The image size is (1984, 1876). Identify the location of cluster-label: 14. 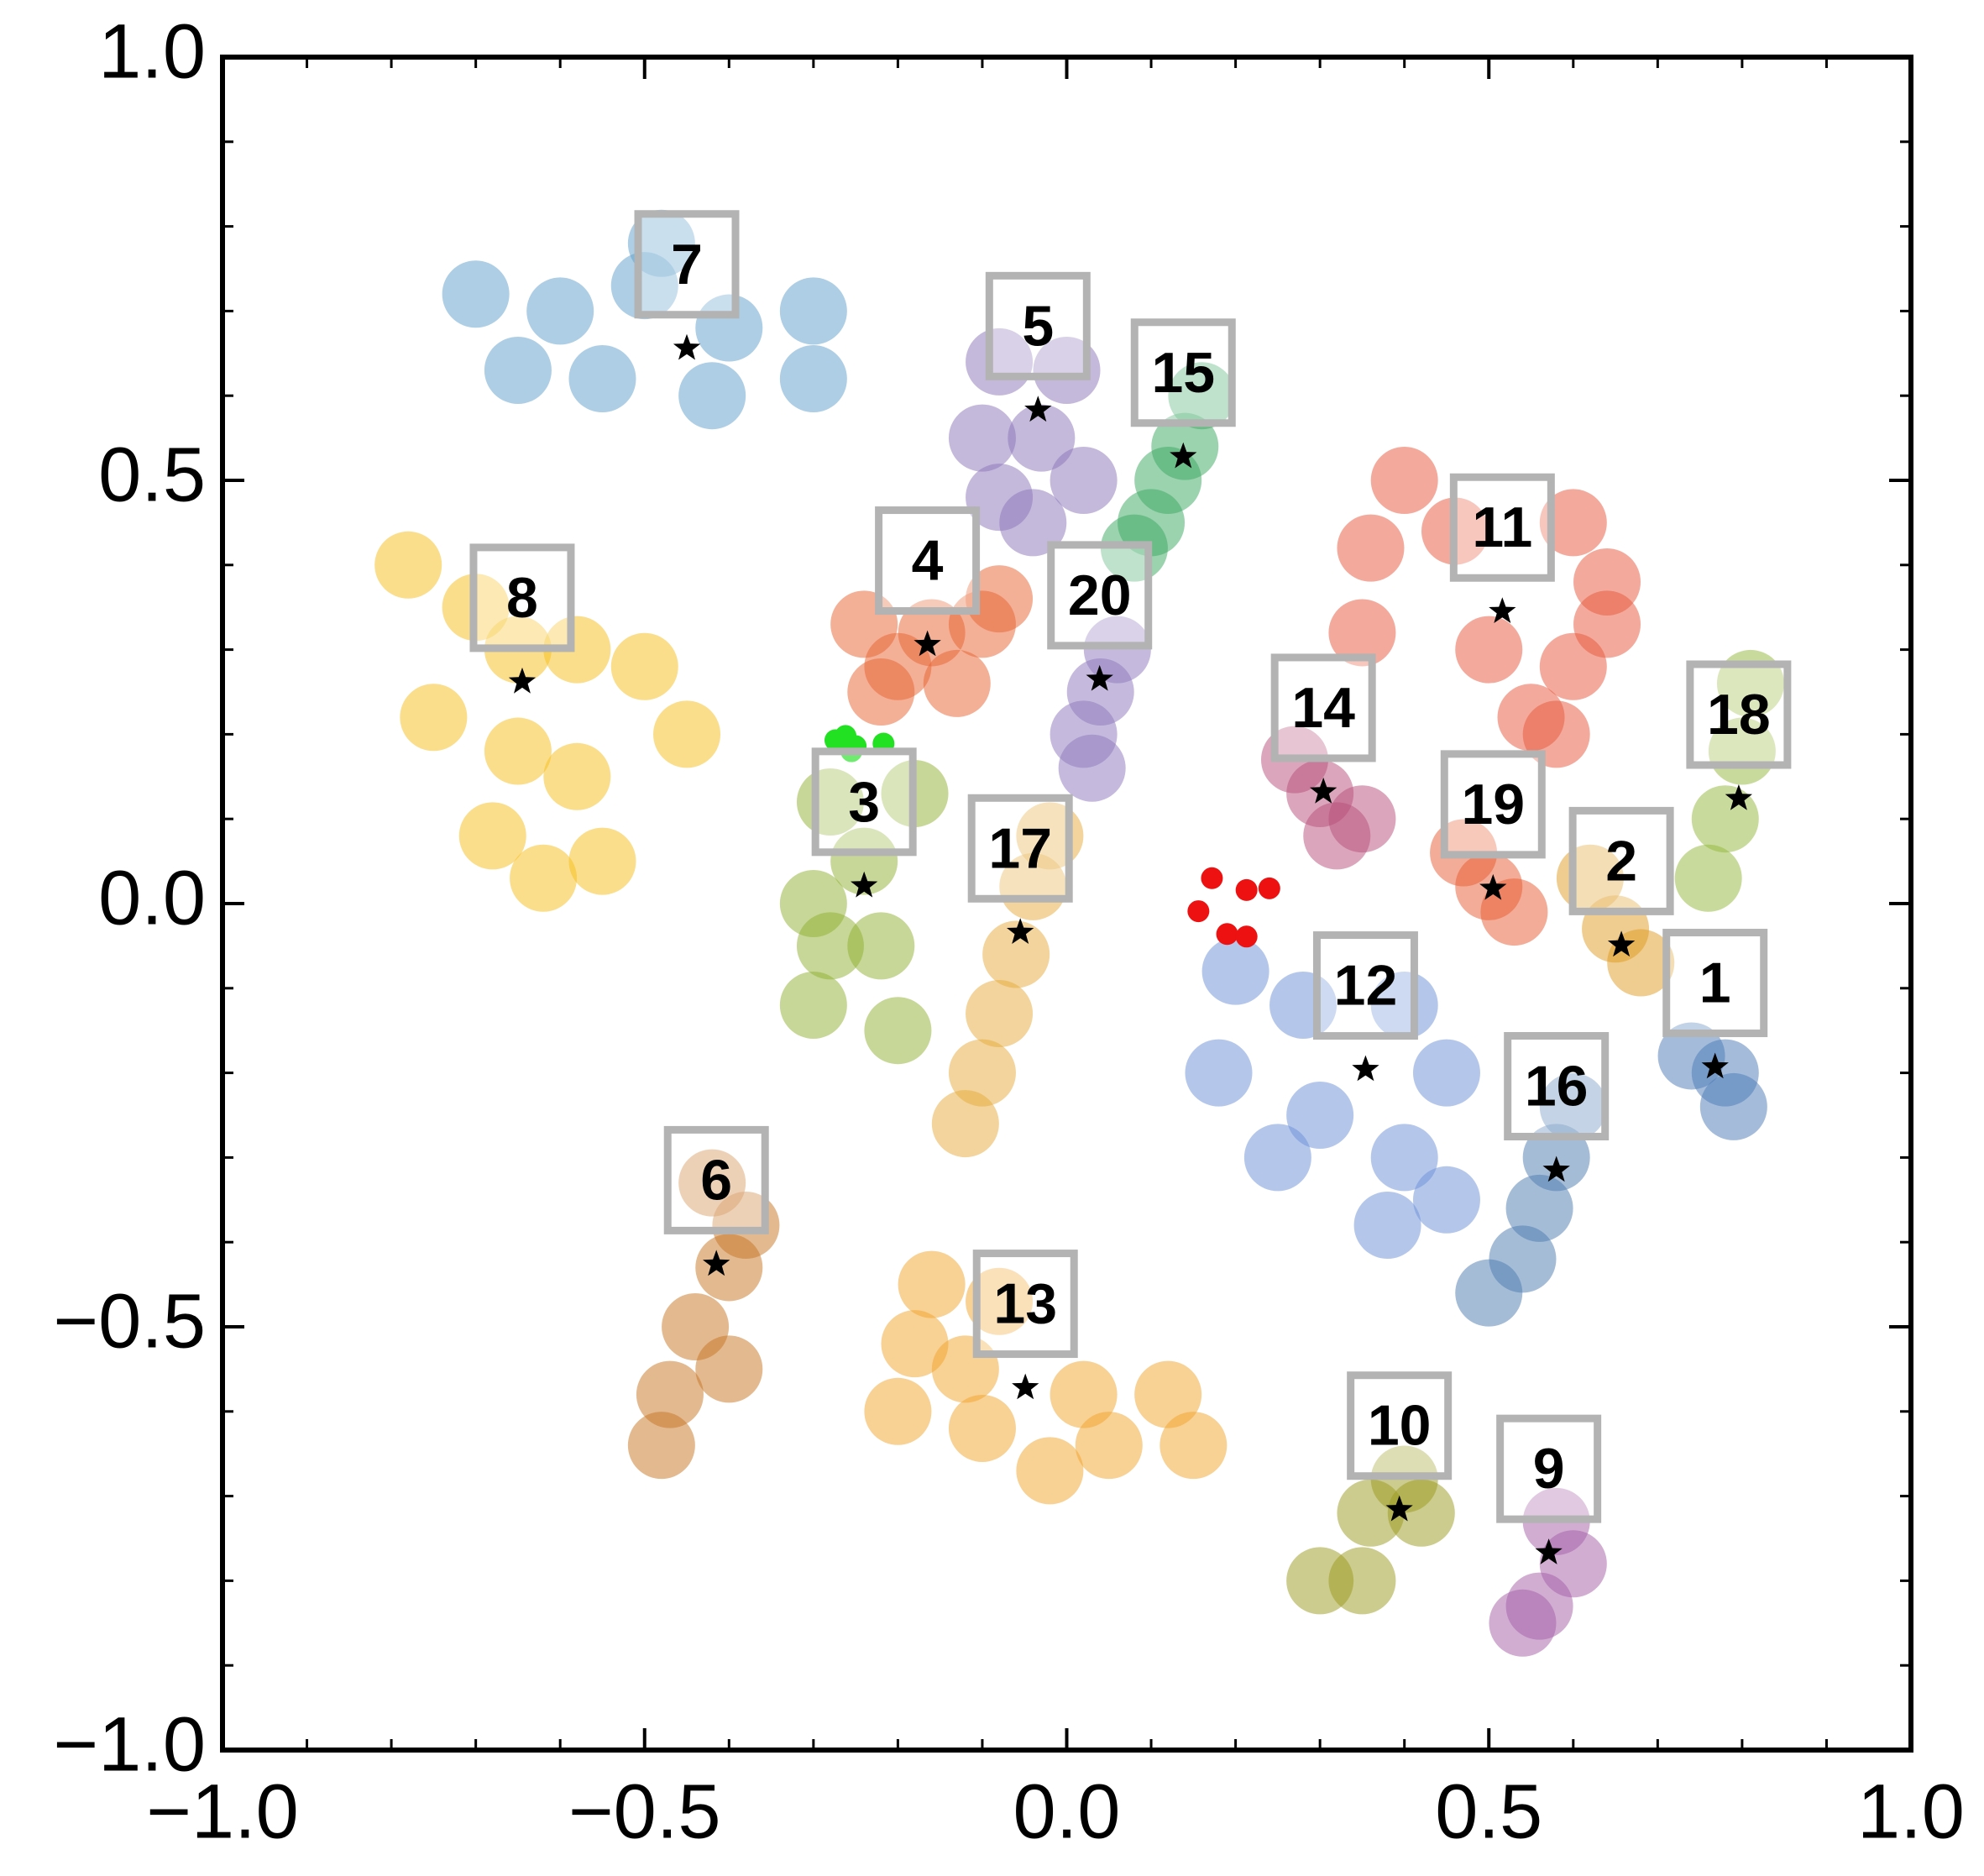
(1323, 708).